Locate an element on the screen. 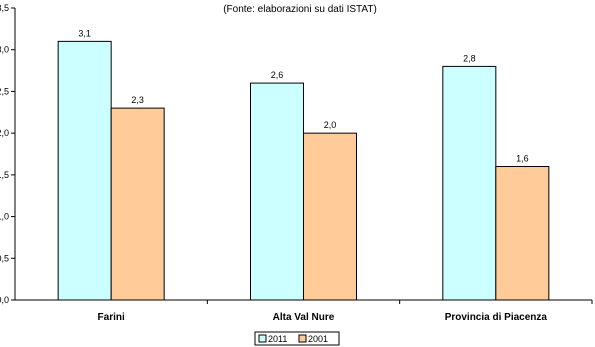 This screenshot has height=347, width=595. y-tick-label: 1,5 is located at coordinates (4, 175).